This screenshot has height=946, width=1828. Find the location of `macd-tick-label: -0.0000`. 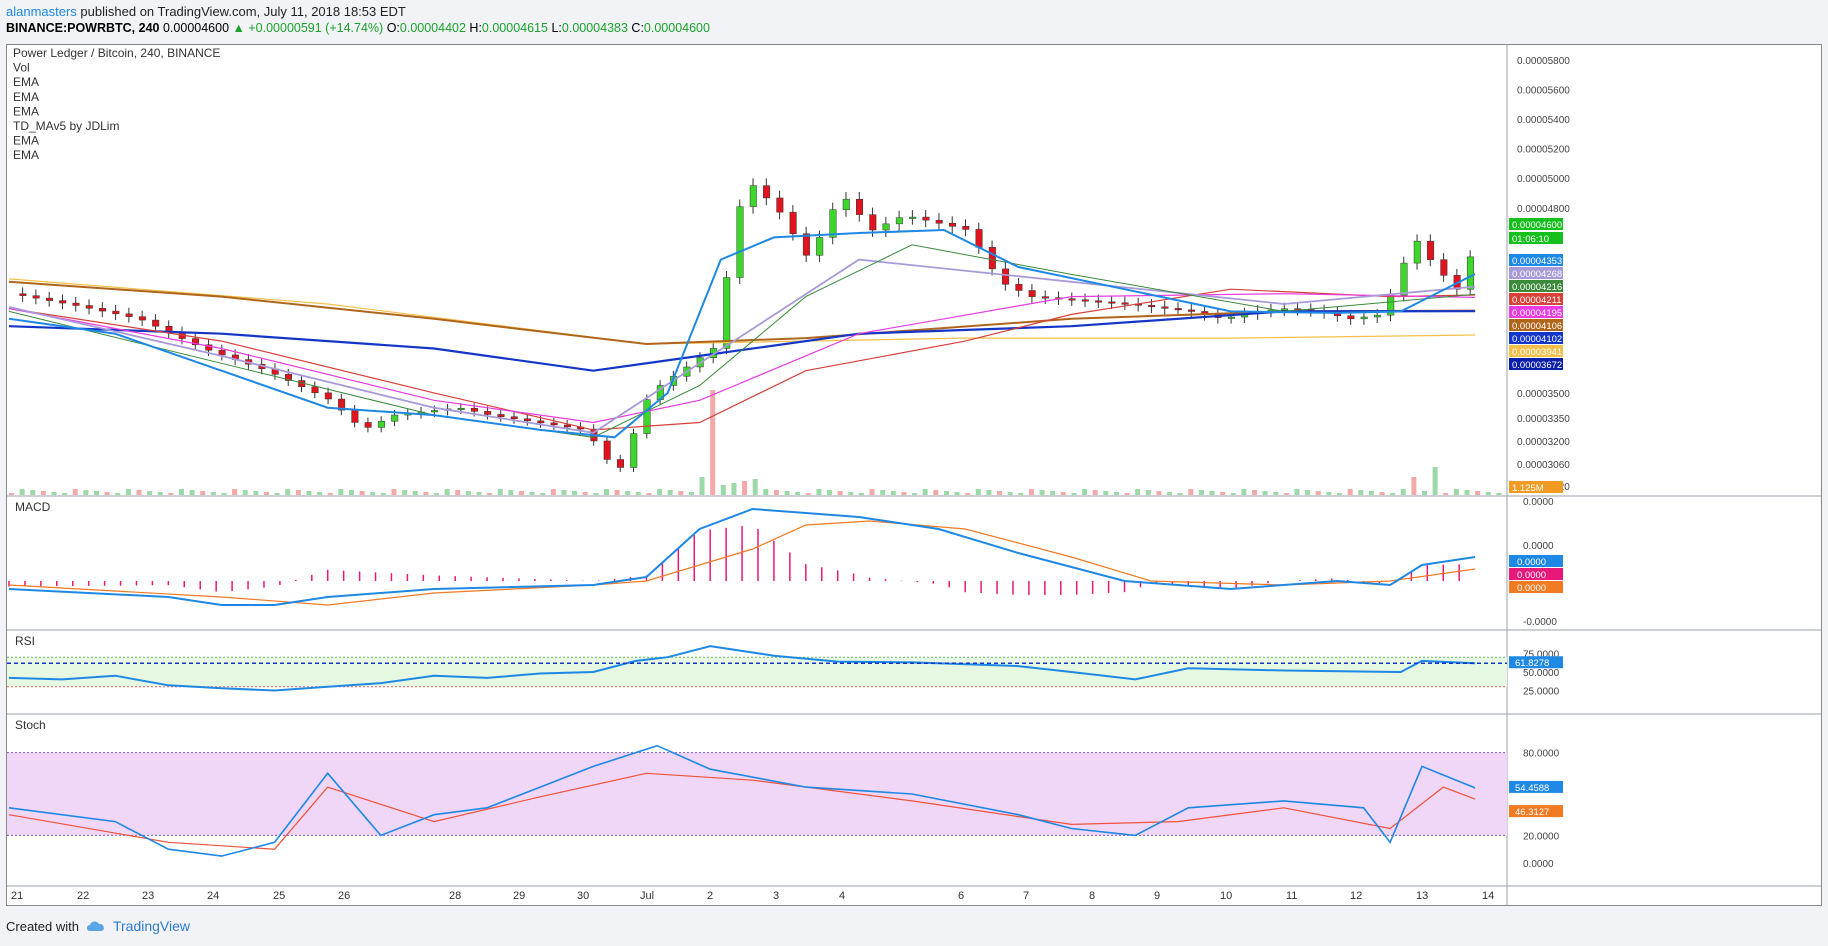

macd-tick-label: -0.0000 is located at coordinates (1540, 622).